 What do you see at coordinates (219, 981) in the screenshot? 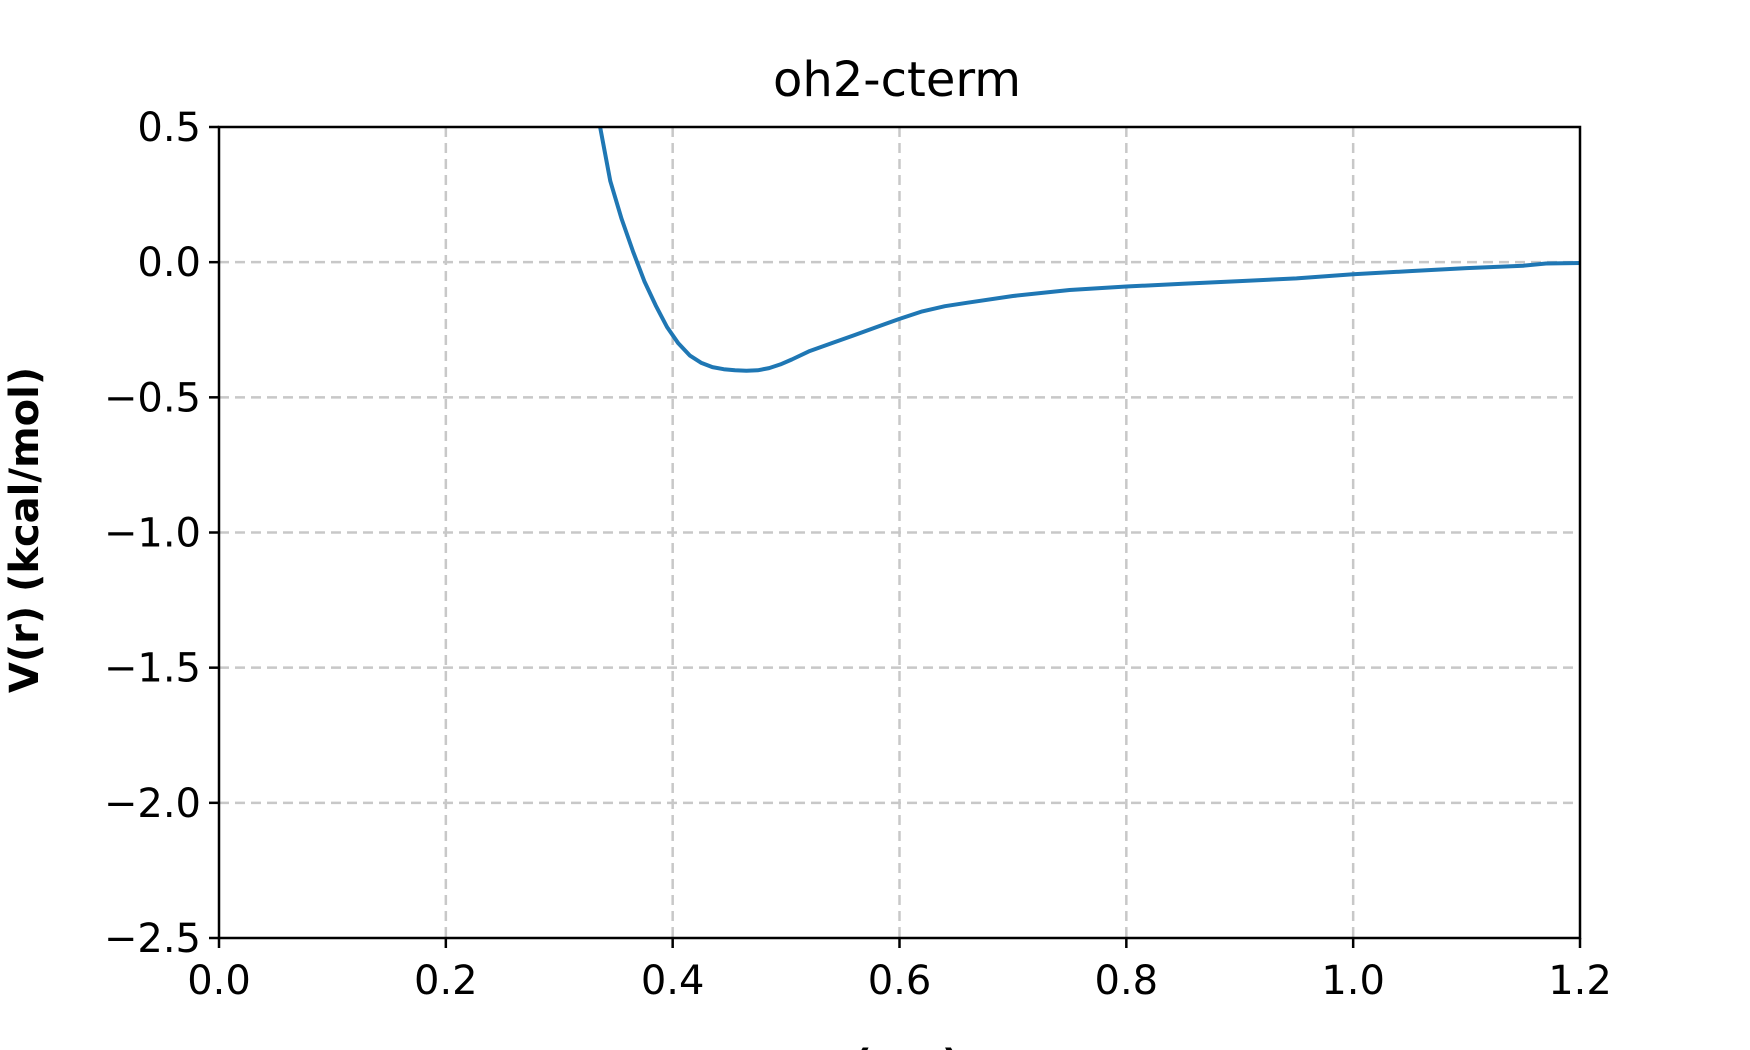
I see `x-tick-label: 0.0` at bounding box center [219, 981].